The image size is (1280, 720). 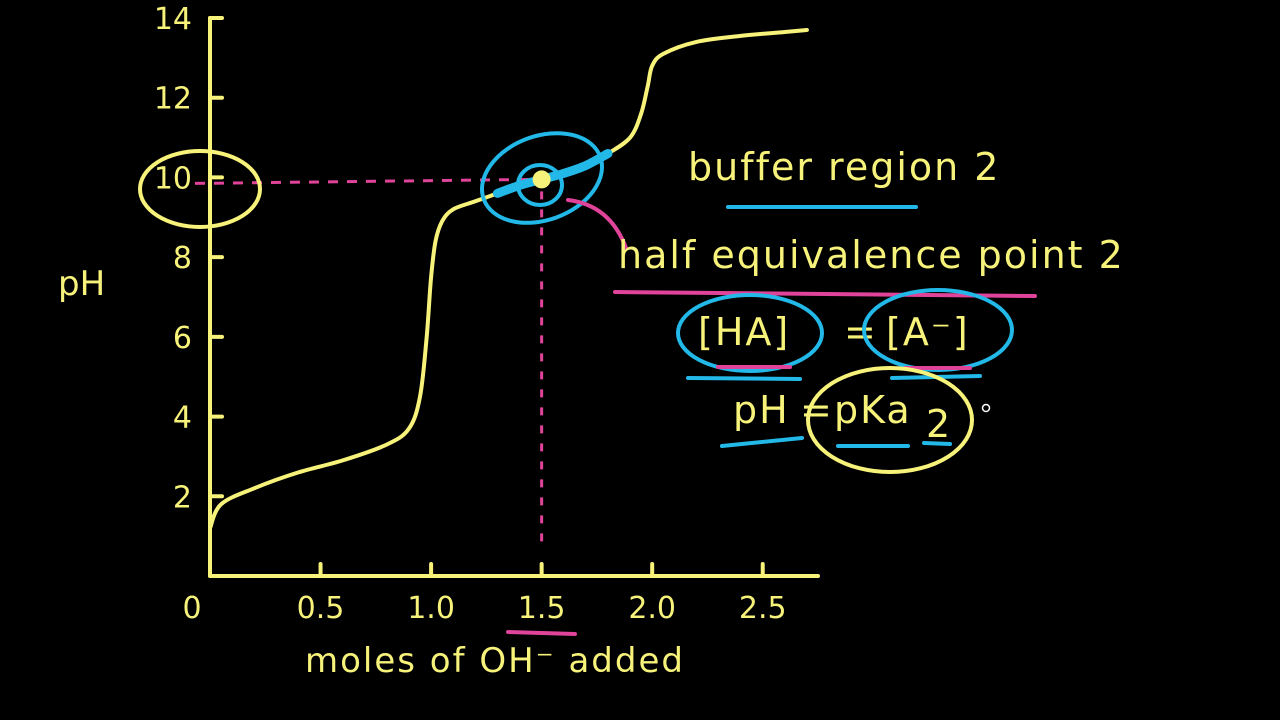 I want to click on pen-cursor, so click(x=986, y=408).